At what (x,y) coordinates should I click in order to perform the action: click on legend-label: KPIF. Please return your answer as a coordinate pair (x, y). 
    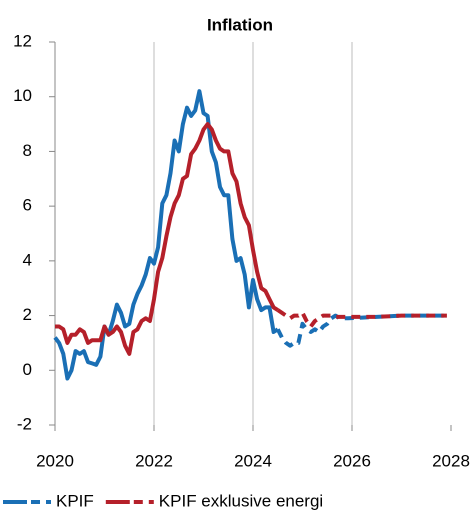
    Looking at the image, I should click on (75, 500).